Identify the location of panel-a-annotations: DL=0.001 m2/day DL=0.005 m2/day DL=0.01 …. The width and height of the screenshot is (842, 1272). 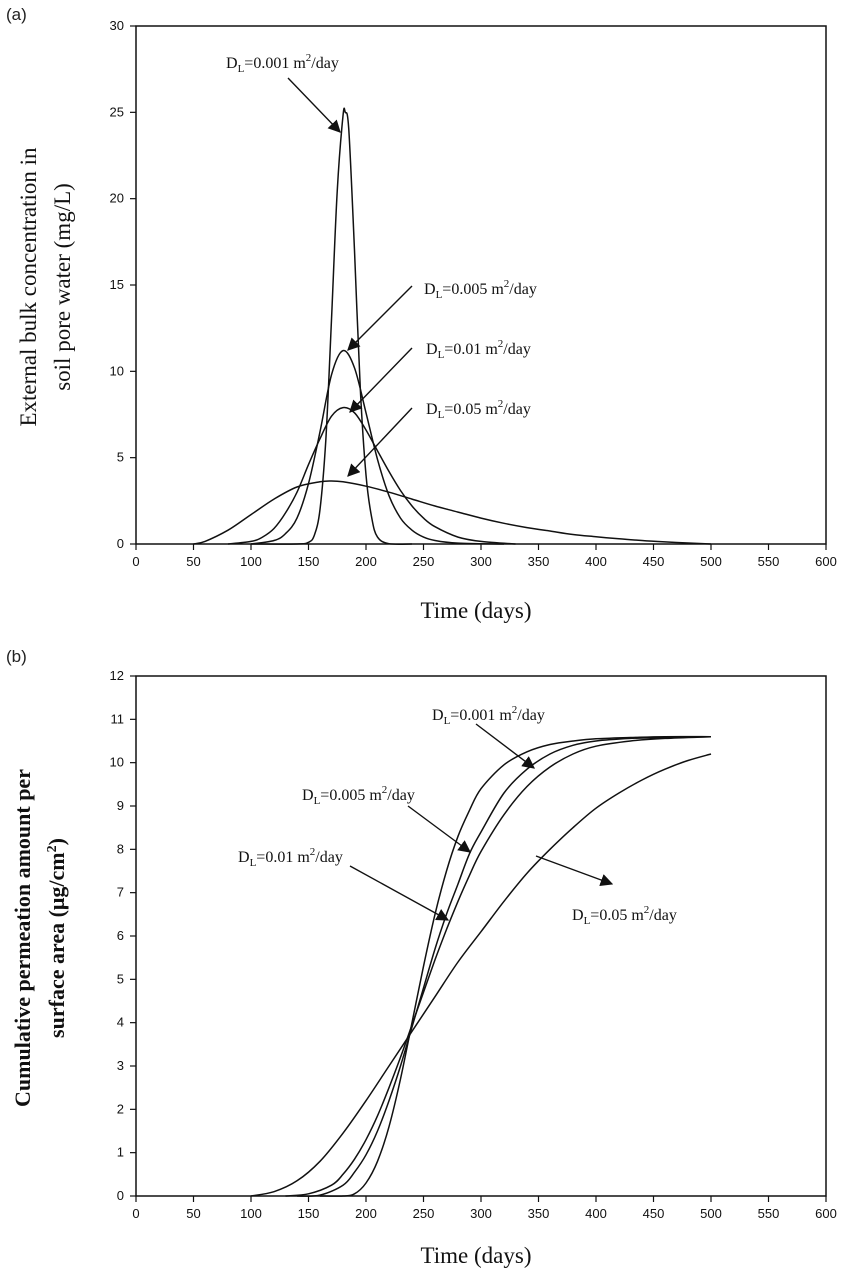
(381, 236).